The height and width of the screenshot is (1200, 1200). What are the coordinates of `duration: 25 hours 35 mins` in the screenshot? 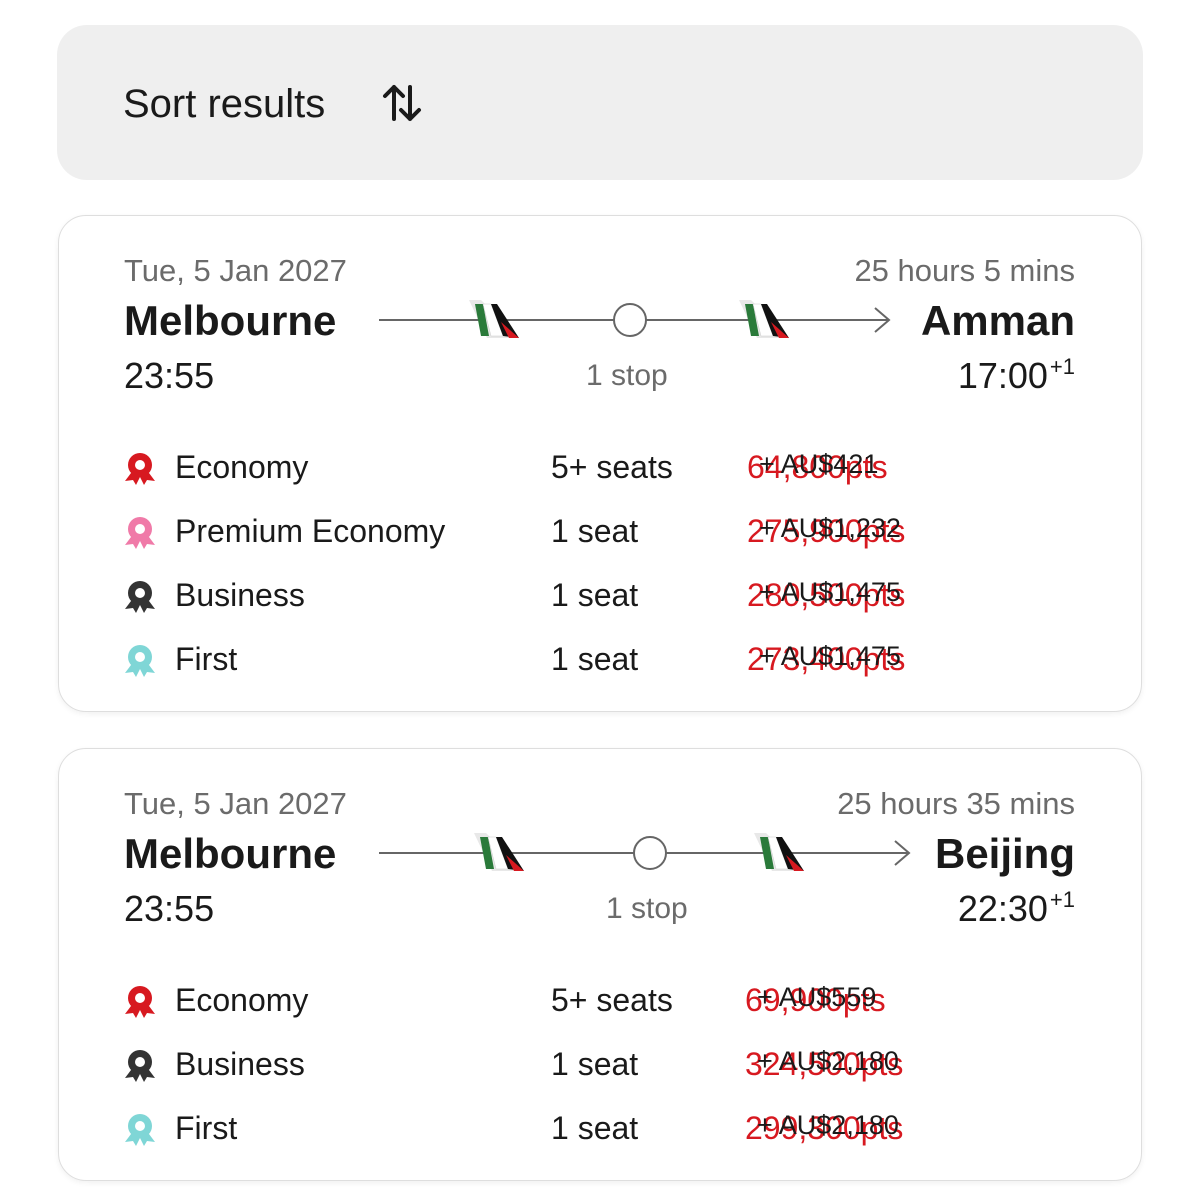 It's located at (956, 803).